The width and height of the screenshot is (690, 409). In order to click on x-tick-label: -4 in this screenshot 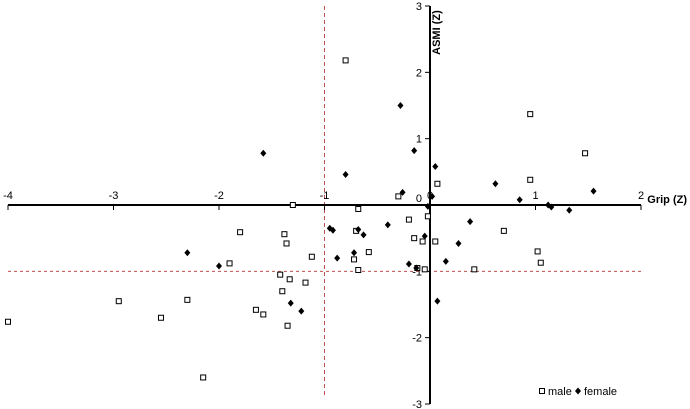, I will do `click(8, 196)`.